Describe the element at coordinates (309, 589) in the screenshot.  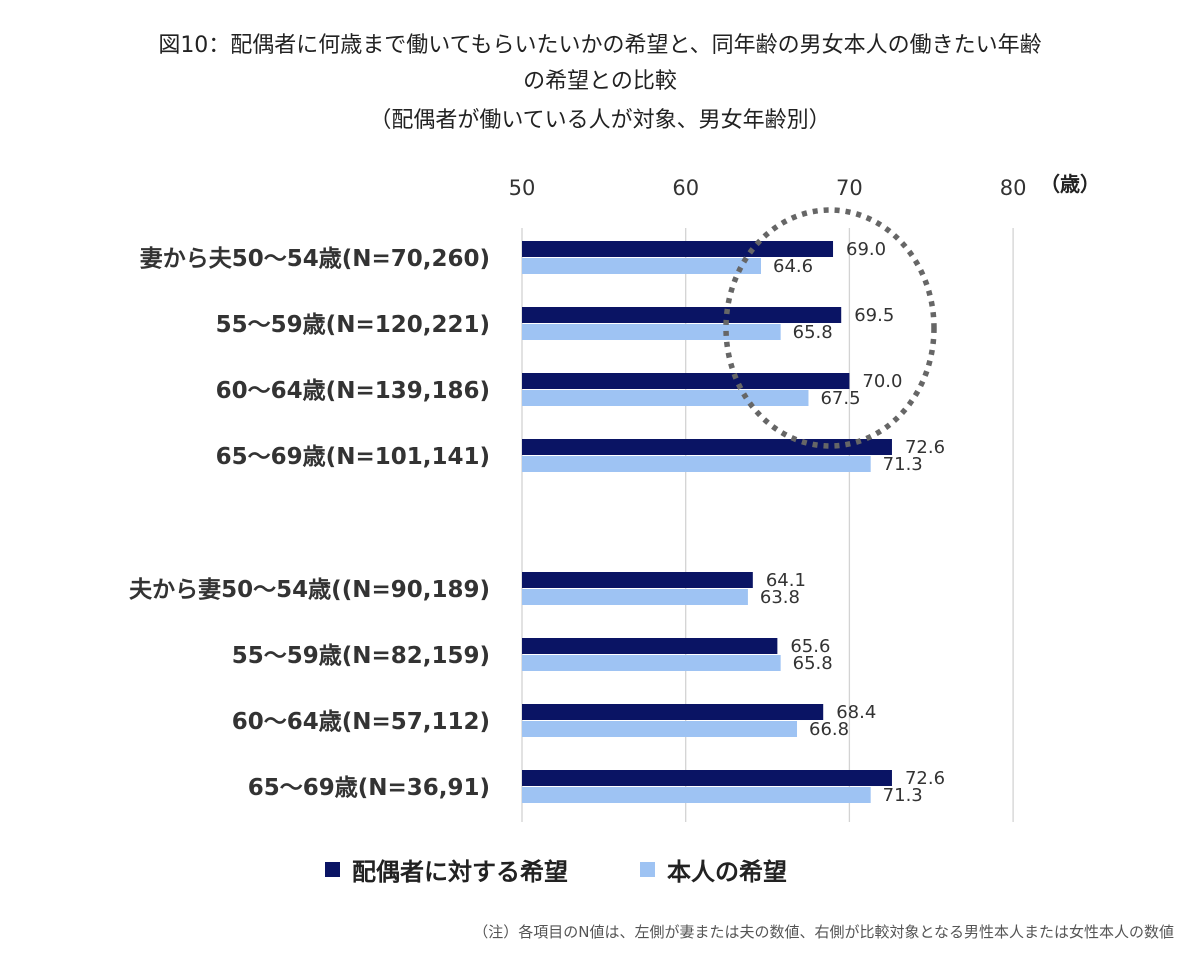
I see `category-label: 夫から妻50〜54歳((N=90,189)` at that location.